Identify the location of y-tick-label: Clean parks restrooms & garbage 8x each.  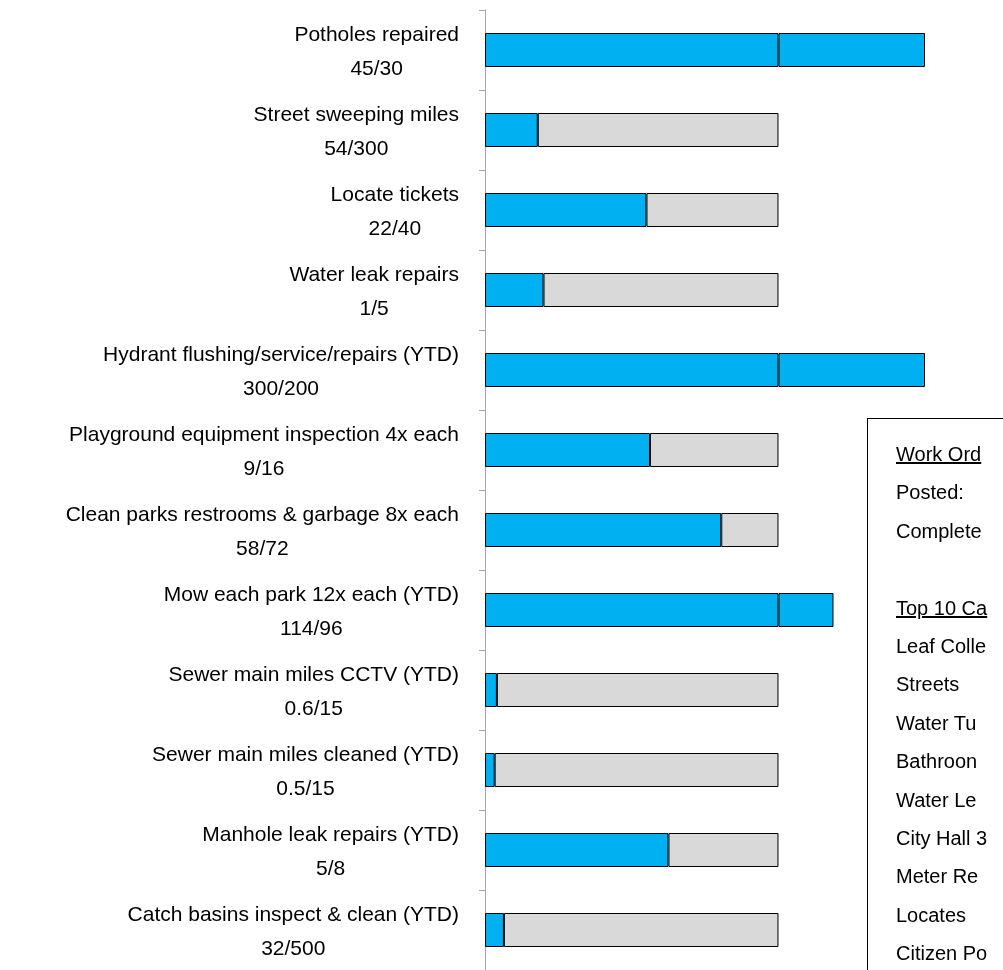
(262, 513).